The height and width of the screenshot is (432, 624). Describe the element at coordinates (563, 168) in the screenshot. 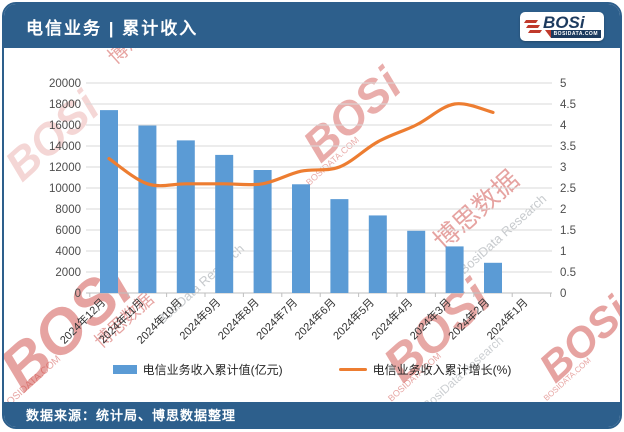

I see `right-axis-tick-label: 3` at that location.